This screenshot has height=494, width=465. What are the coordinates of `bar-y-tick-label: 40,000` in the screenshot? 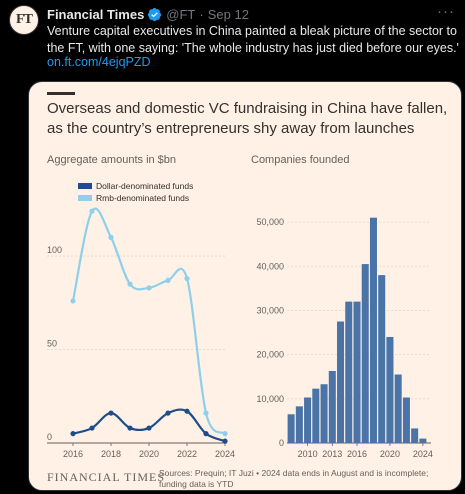 It's located at (270, 266).